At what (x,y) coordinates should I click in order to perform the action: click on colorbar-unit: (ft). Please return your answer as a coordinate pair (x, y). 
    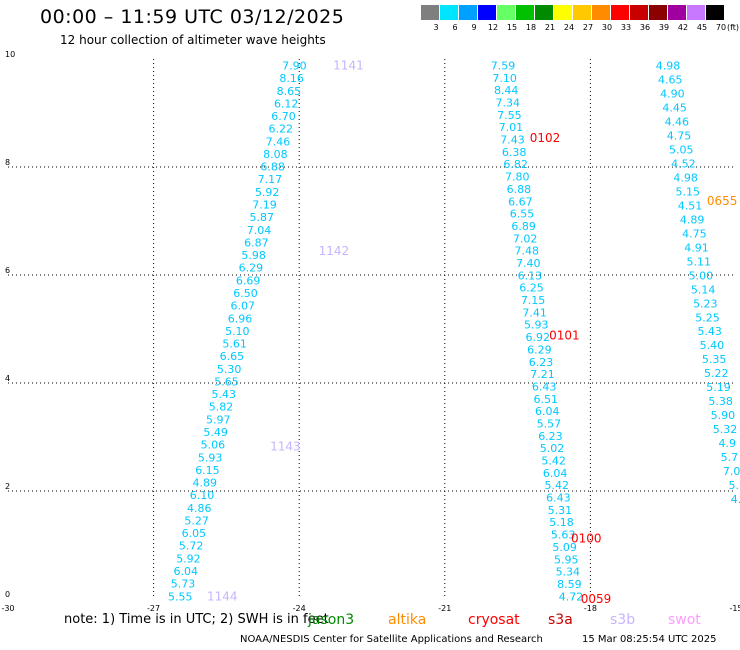
    Looking at the image, I should click on (733, 27).